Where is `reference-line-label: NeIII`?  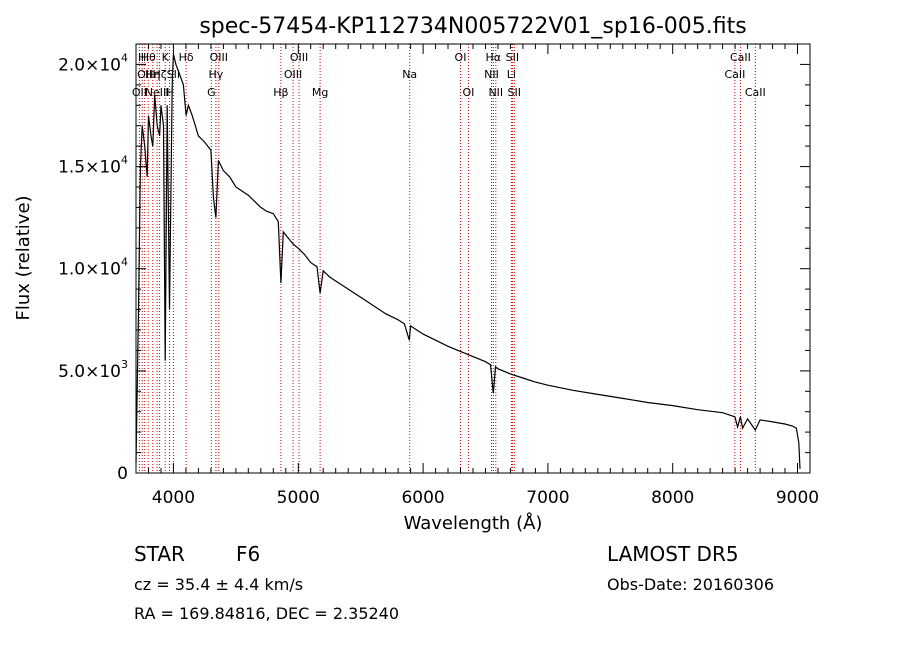
reference-line-label: NeIII is located at coordinates (157, 92).